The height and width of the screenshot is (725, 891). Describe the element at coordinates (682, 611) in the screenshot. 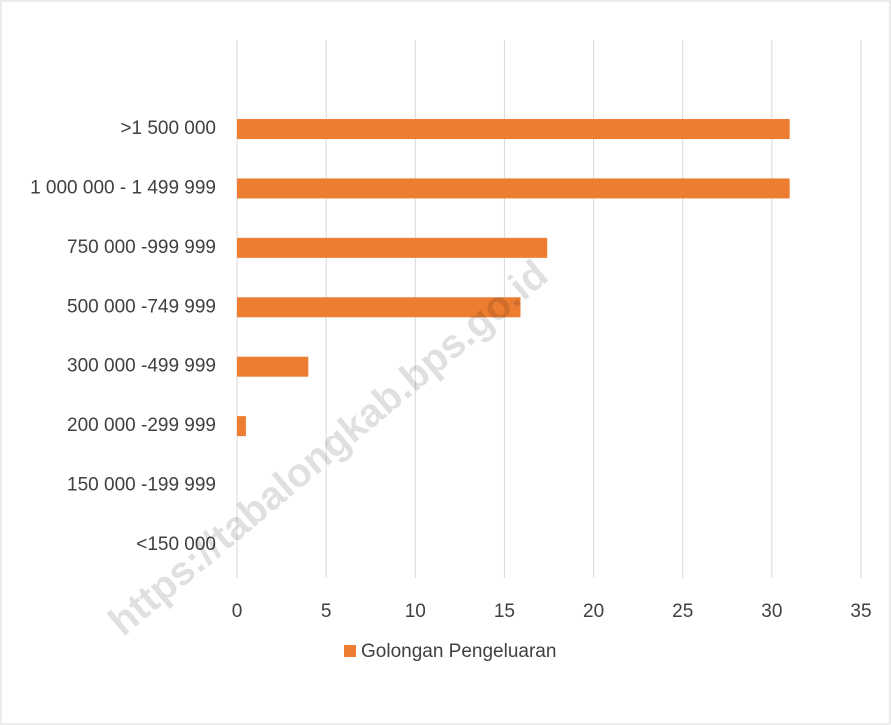

I see `x-tick-label: 25` at that location.